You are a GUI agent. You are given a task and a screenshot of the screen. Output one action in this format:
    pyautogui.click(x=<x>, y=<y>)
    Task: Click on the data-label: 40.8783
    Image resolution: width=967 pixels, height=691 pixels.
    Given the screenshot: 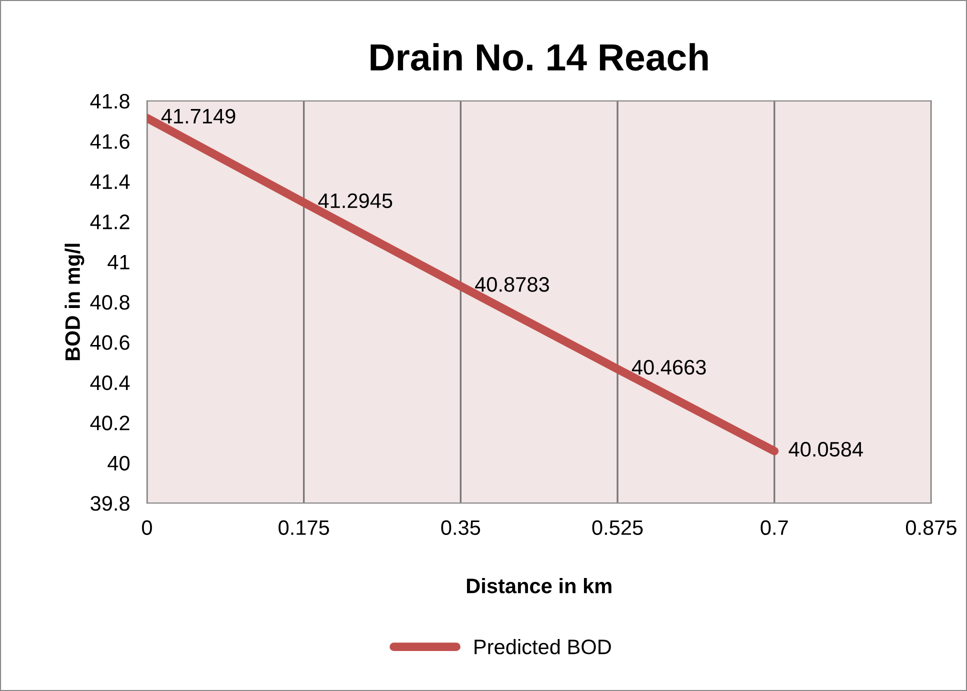 What is the action you would take?
    pyautogui.click(x=512, y=284)
    